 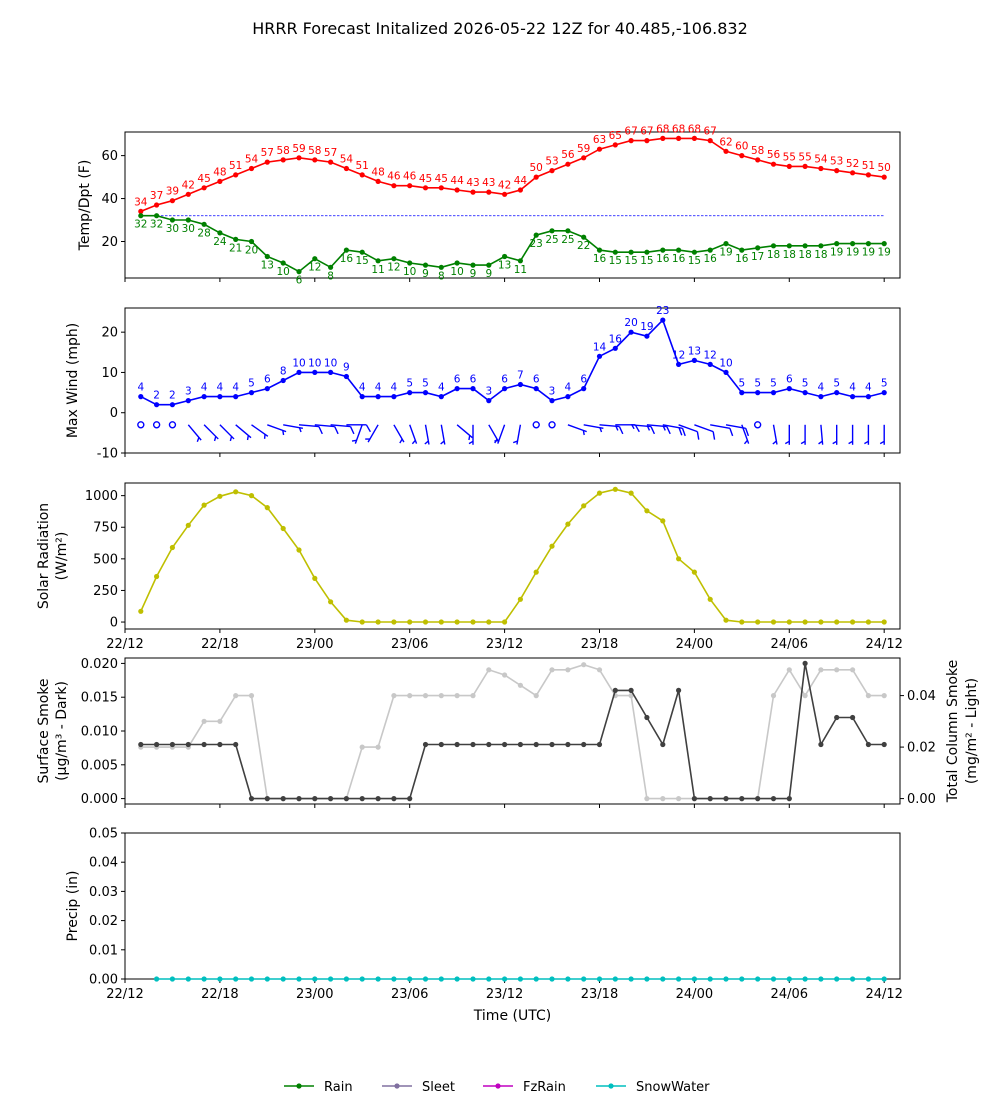 I want to click on data-label-wind: 5, so click(x=741, y=384).